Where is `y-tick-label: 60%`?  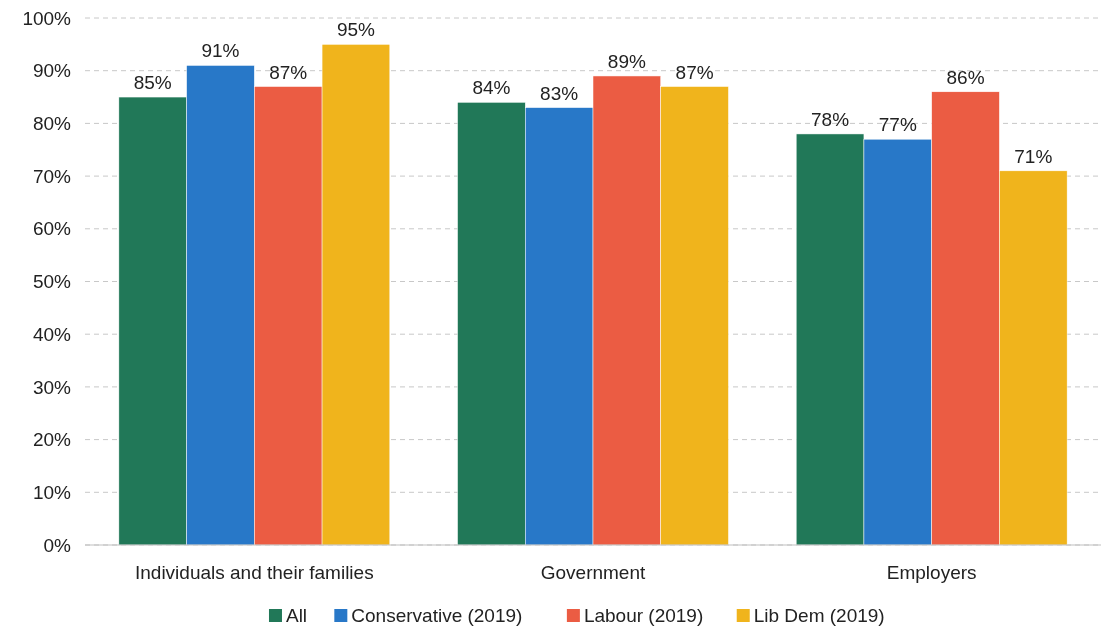
y-tick-label: 60% is located at coordinates (52, 229).